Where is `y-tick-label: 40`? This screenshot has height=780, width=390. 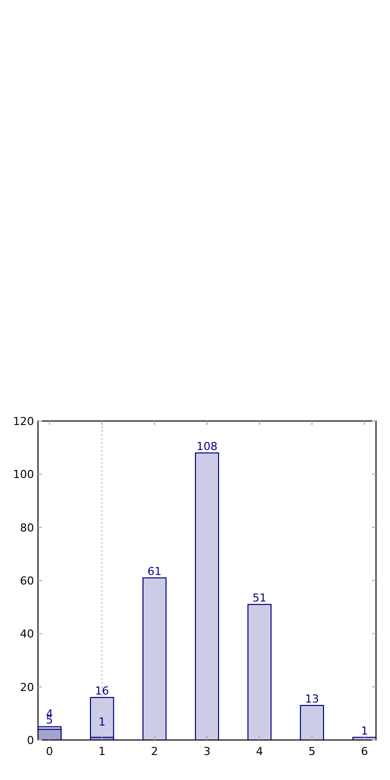 y-tick-label: 40 is located at coordinates (27, 634).